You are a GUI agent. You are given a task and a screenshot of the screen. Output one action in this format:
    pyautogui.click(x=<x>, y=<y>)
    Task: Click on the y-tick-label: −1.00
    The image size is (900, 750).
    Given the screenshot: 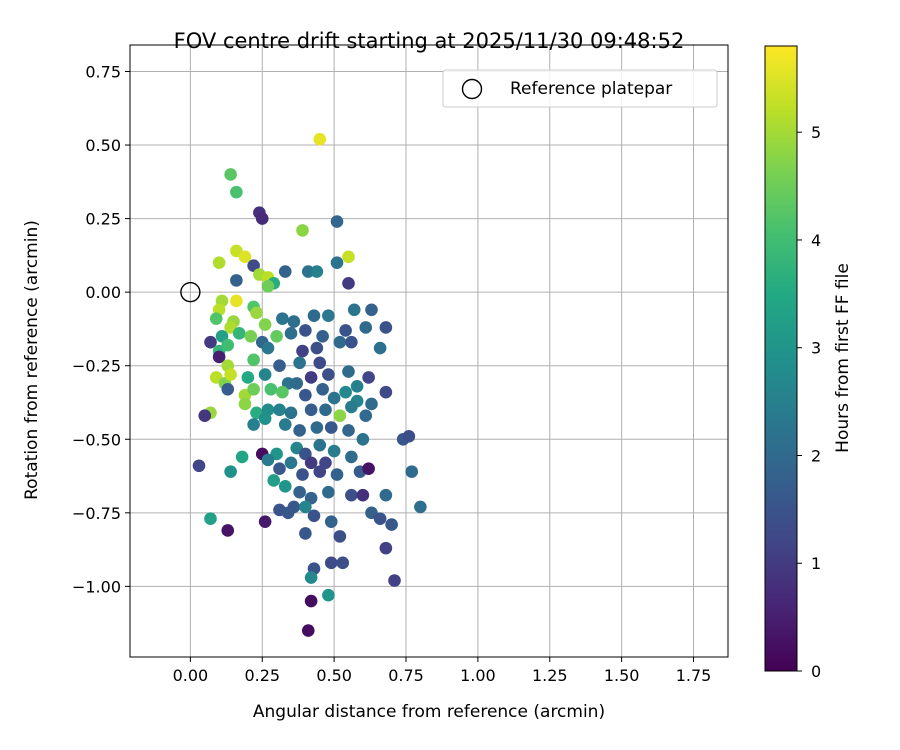 What is the action you would take?
    pyautogui.click(x=96, y=586)
    